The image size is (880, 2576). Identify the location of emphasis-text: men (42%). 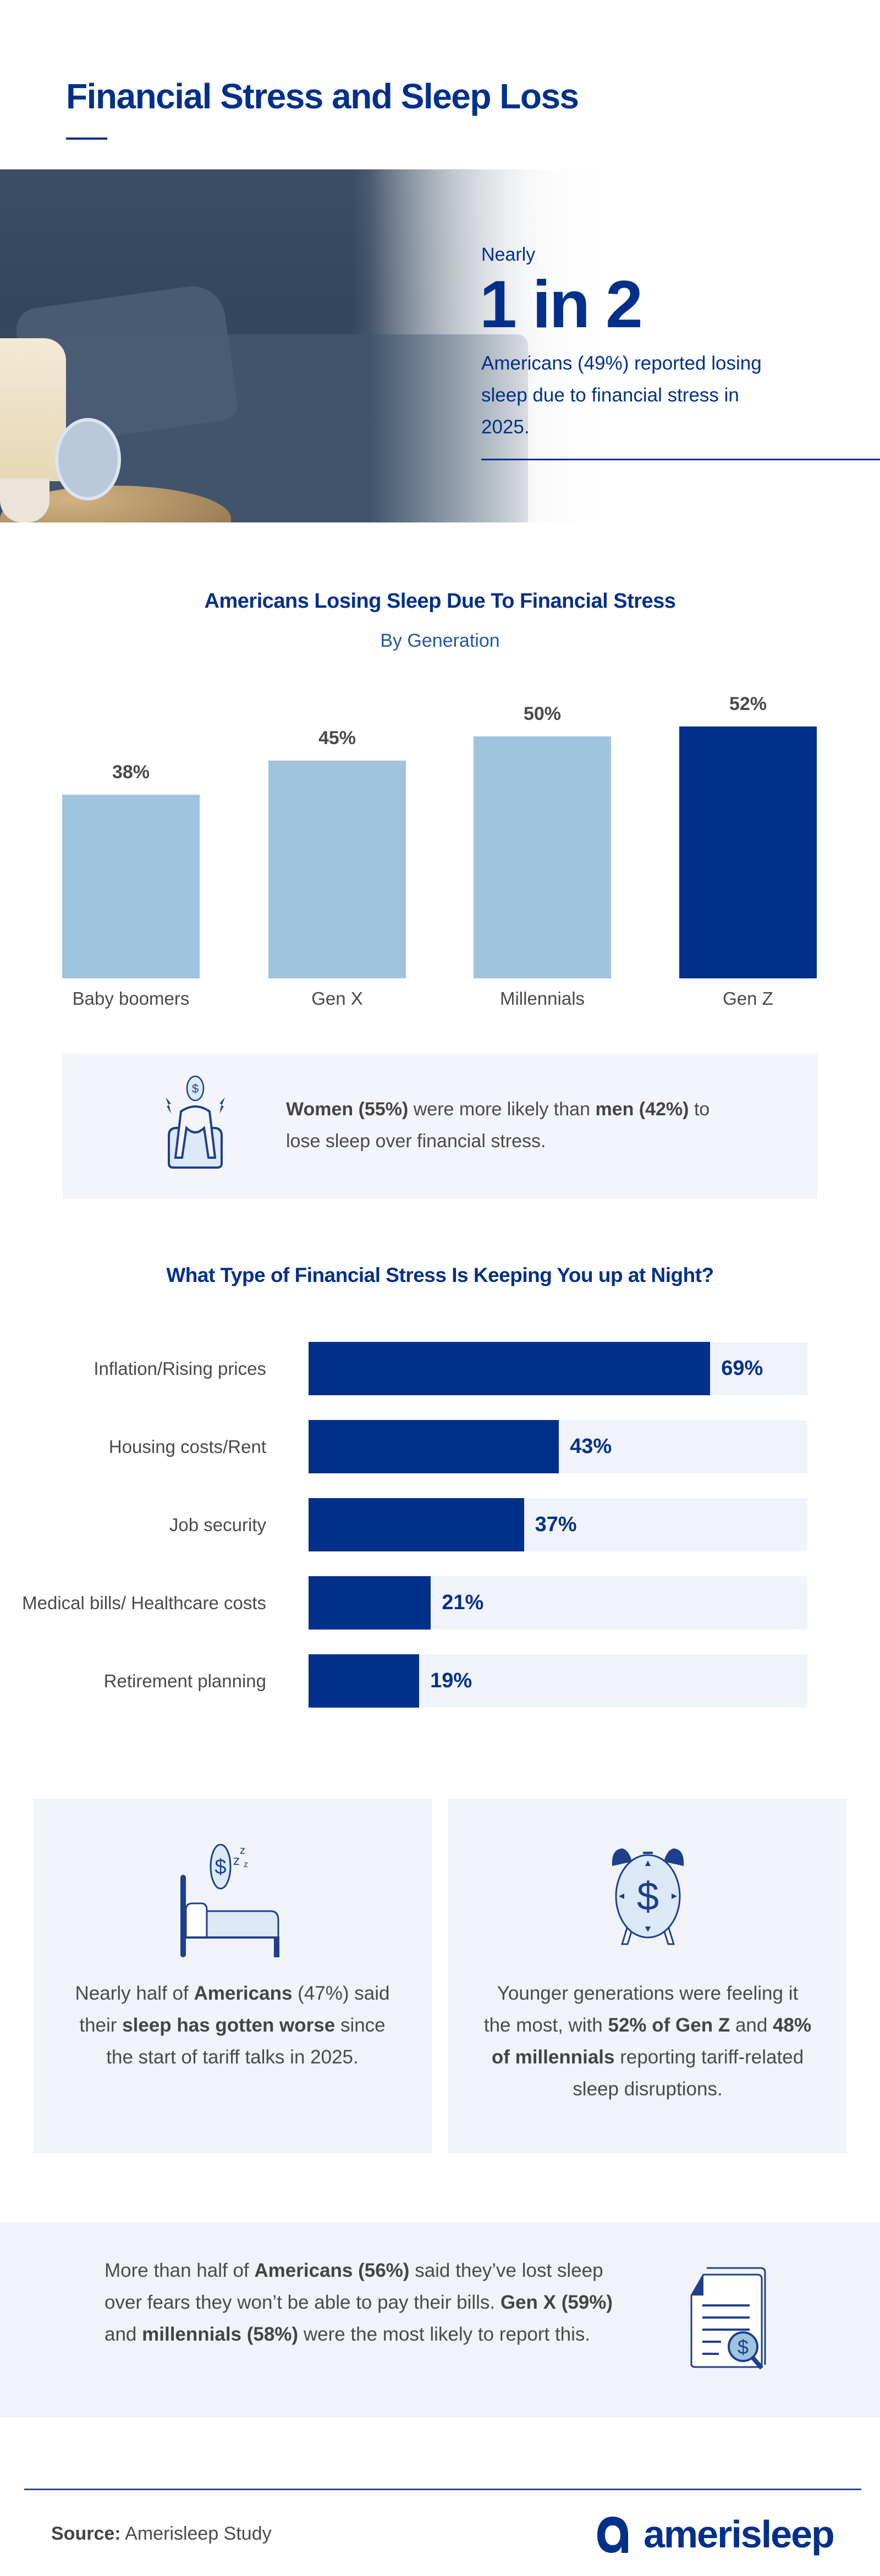
(642, 1109).